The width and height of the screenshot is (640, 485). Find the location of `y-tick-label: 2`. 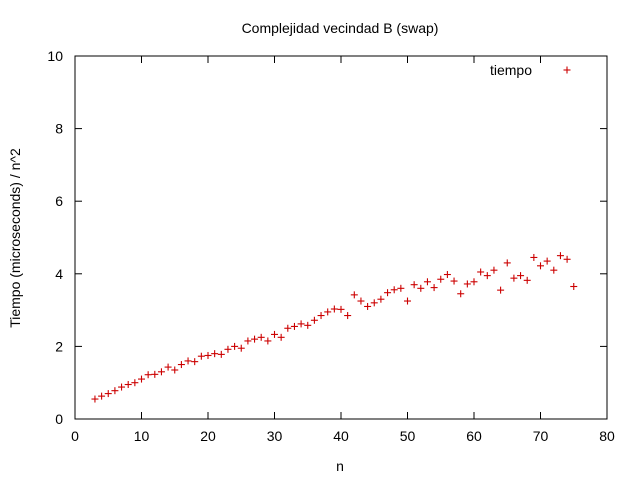

y-tick-label: 2 is located at coordinates (59, 346).